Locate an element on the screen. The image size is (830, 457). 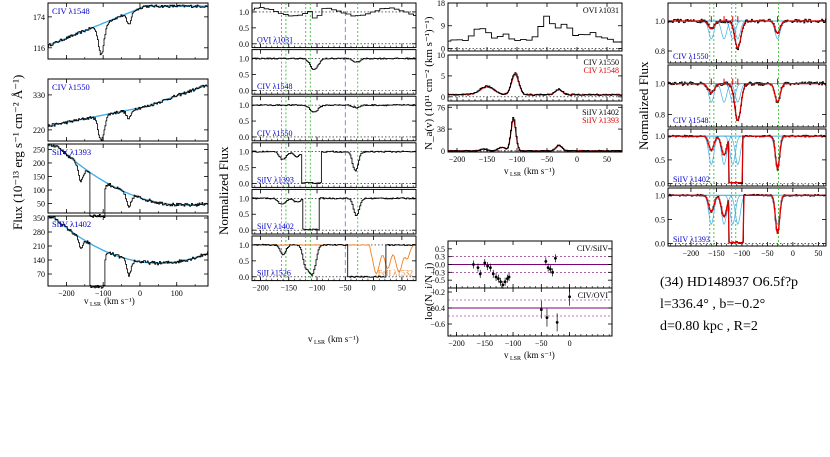
y-tick-label: 220 is located at coordinates (39, 130).